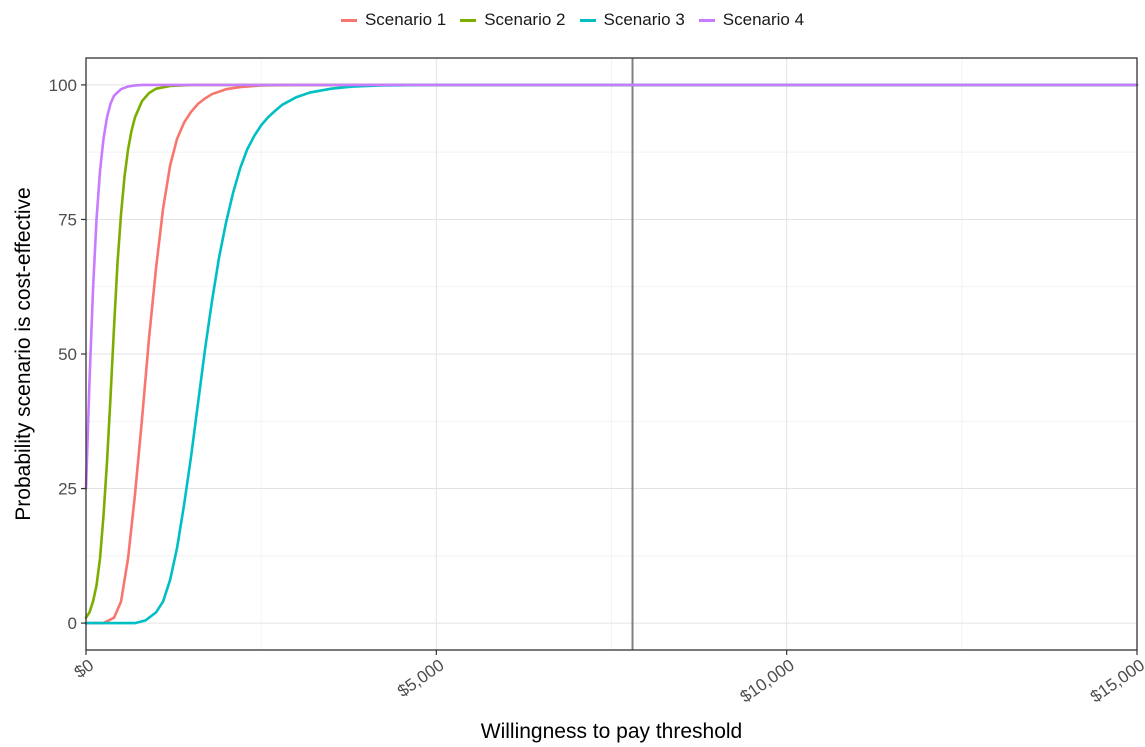  I want to click on x-axis: $0 $5,000 $10,000 $15,000, so click(608, 678).